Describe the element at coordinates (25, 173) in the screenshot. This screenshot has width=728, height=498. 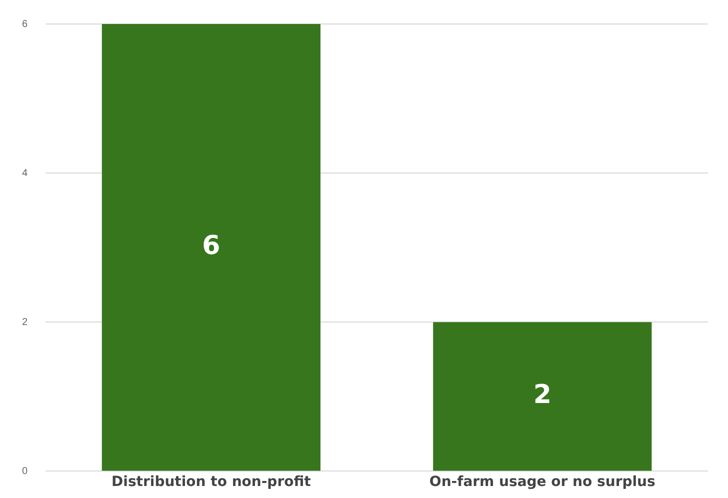
I see `y-tick-label: 4` at that location.